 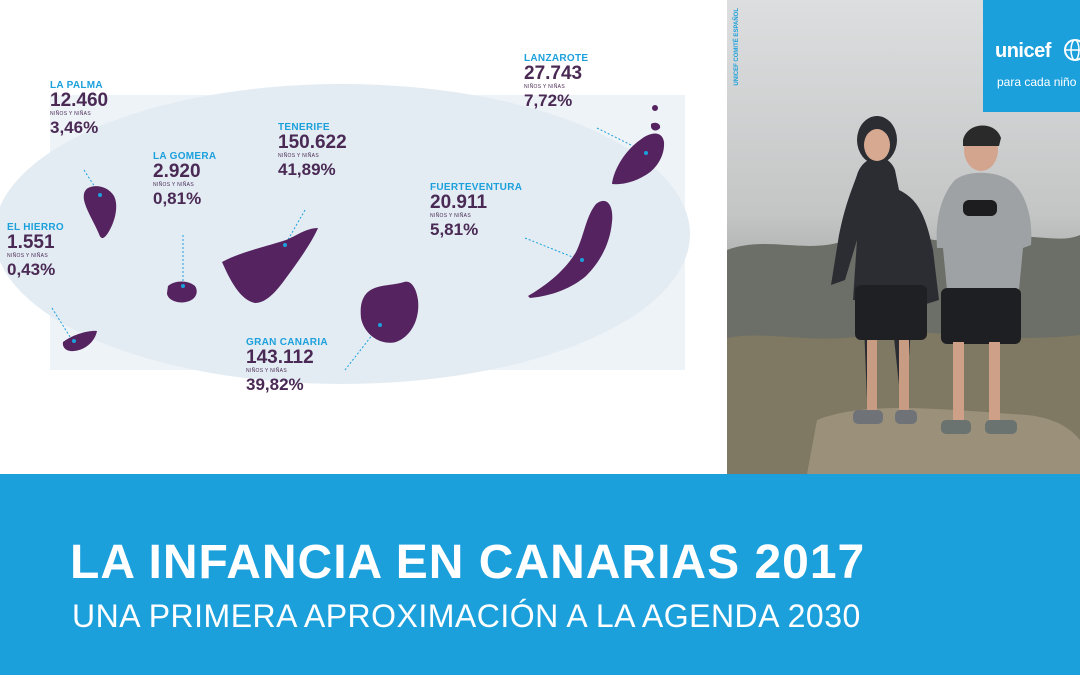 What do you see at coordinates (31, 269) in the screenshot?
I see `island-percent: 0,43%` at bounding box center [31, 269].